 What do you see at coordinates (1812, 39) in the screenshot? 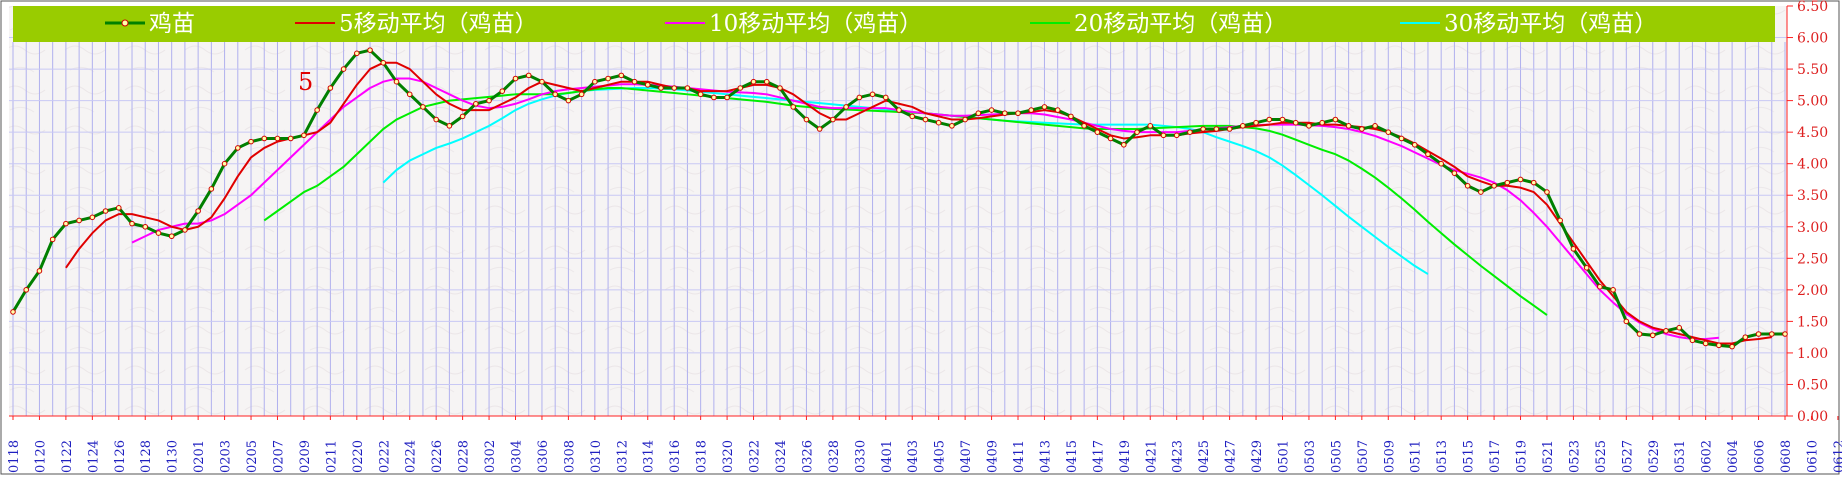
I see `y-tick-label: 6.00` at bounding box center [1812, 39].